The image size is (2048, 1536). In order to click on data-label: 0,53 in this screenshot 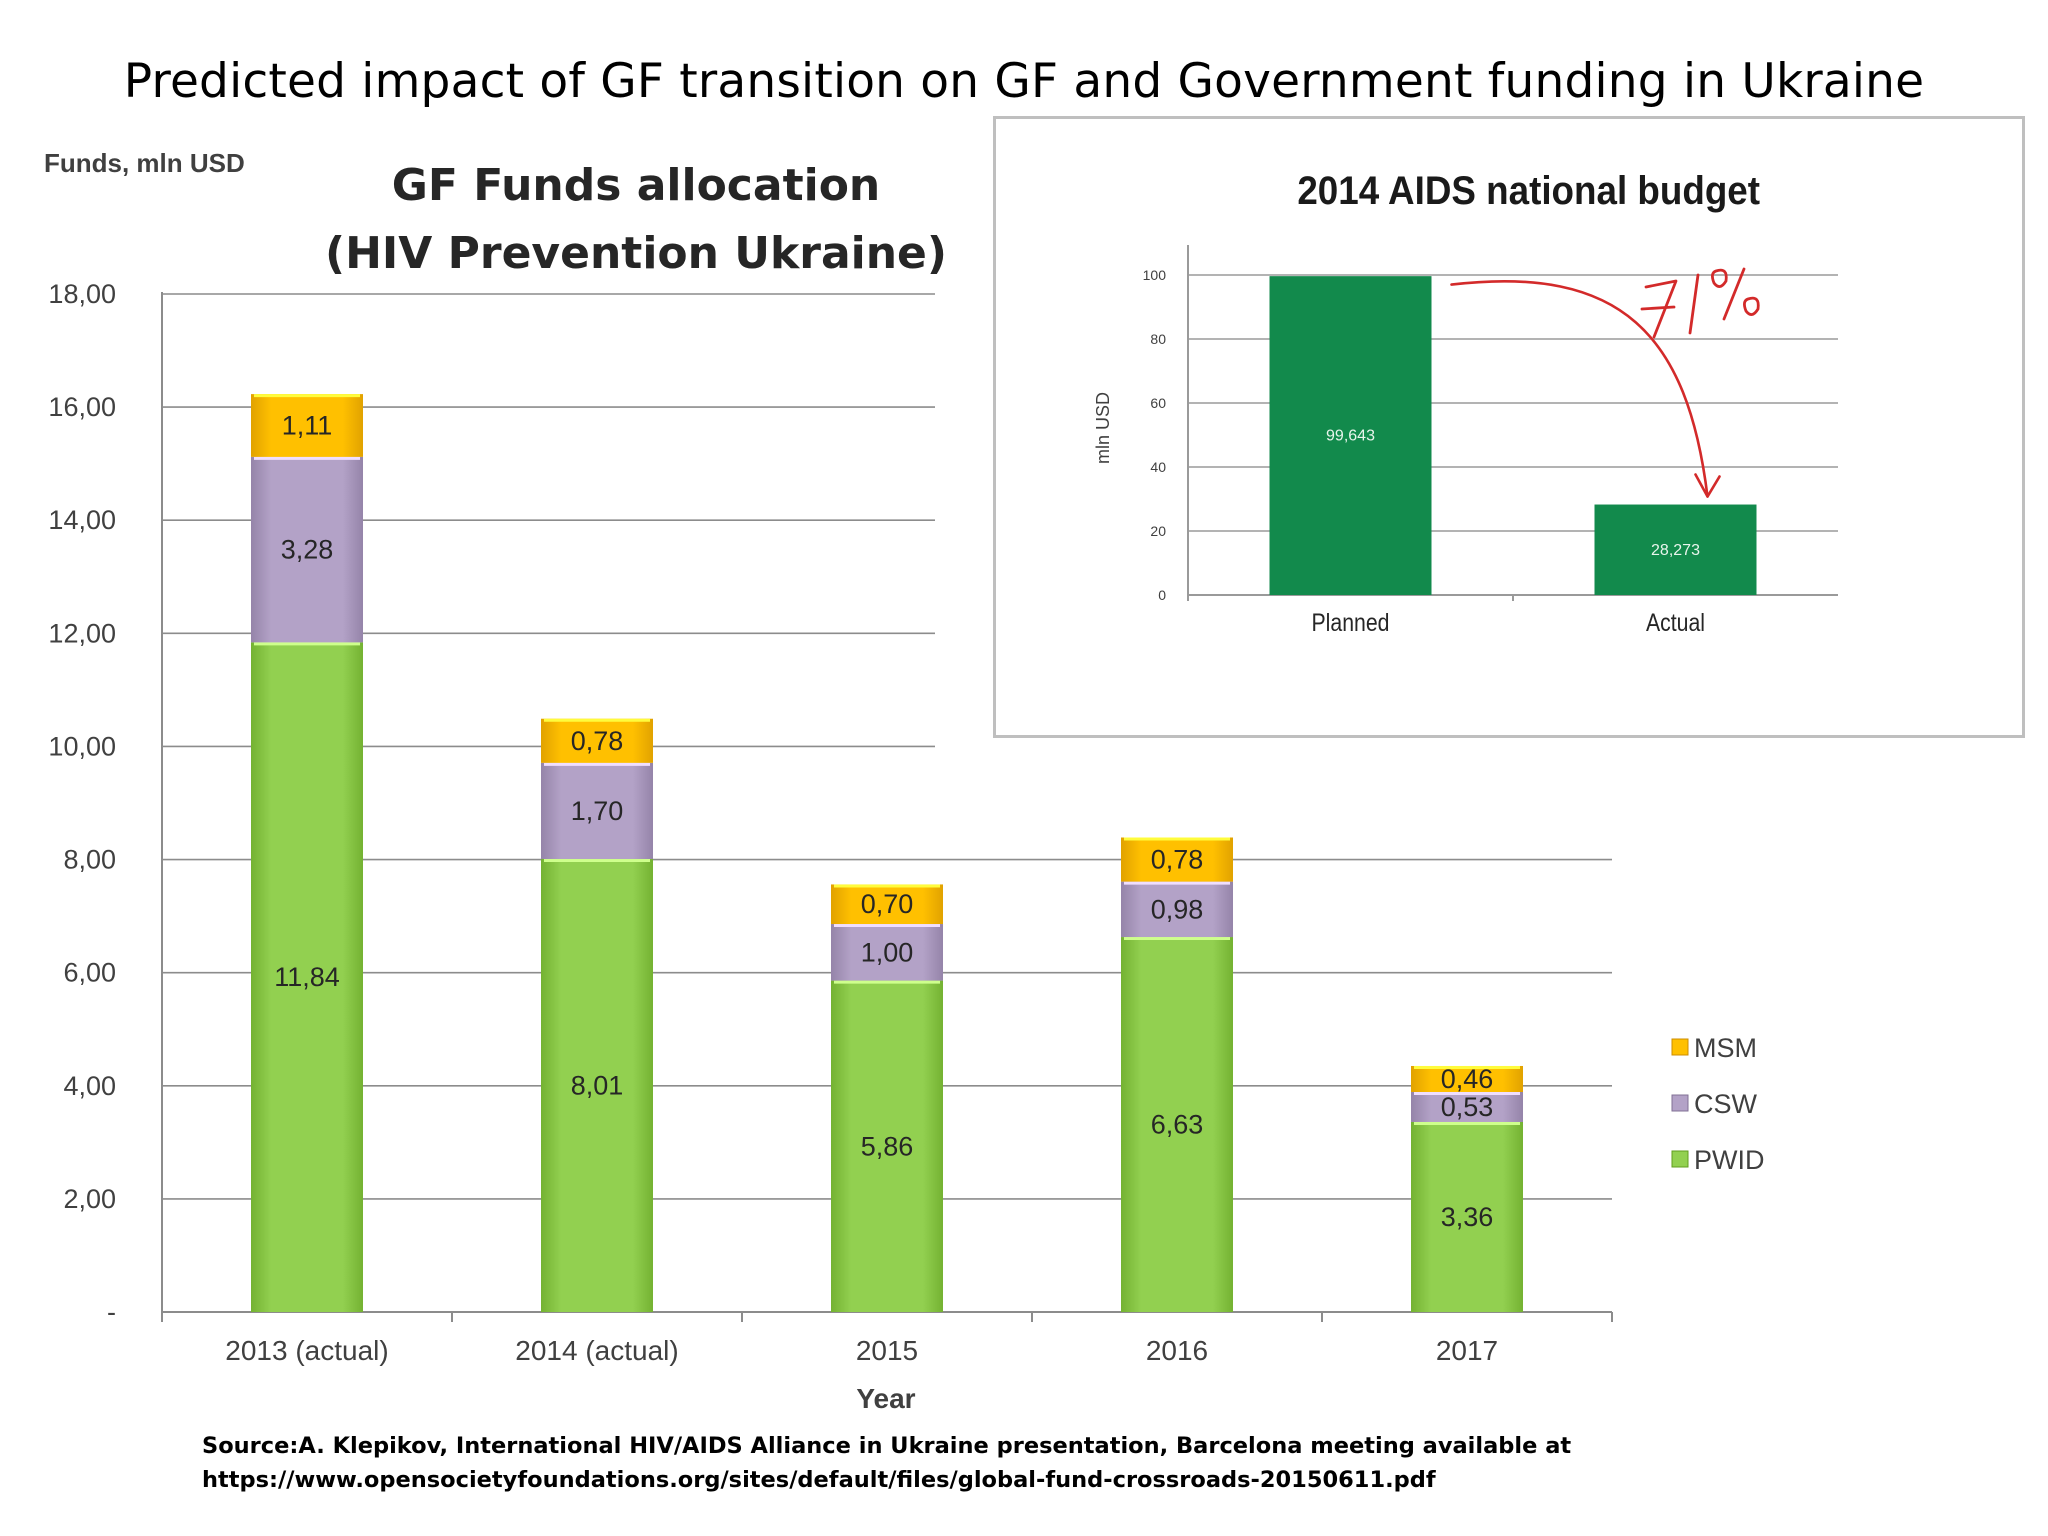, I will do `click(1467, 1107)`.